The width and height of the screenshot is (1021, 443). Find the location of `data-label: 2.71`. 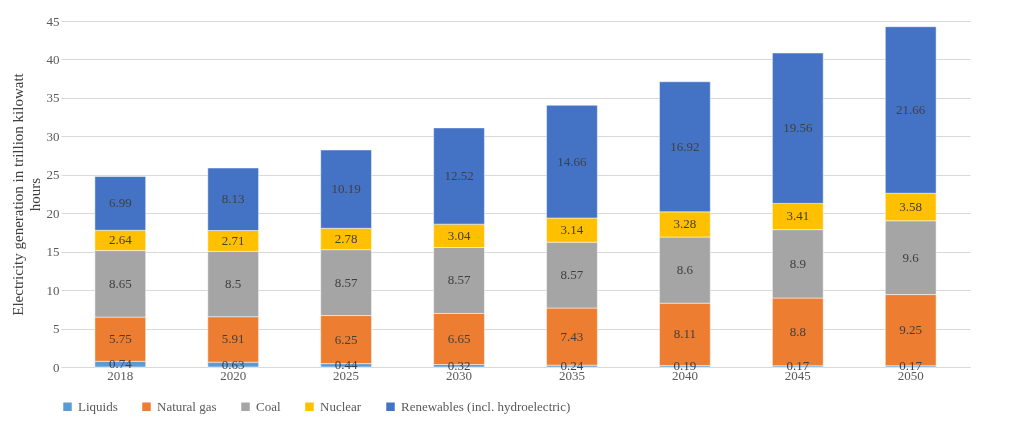

data-label: 2.71 is located at coordinates (233, 240).